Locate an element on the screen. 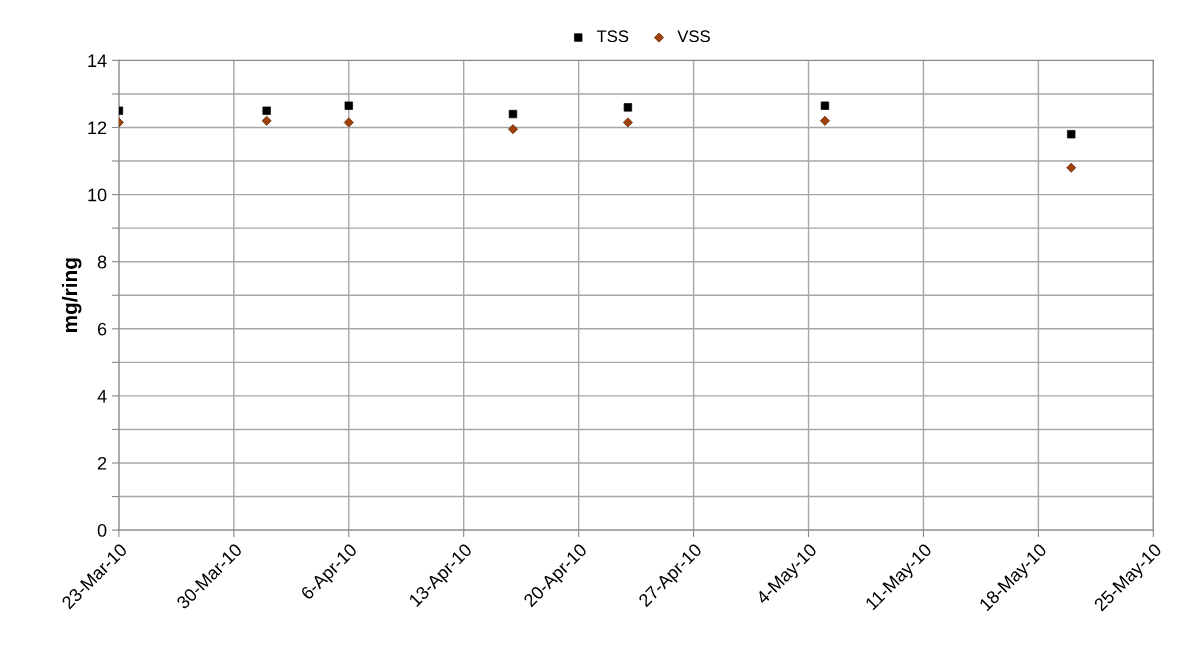 The width and height of the screenshot is (1189, 671). y-tick-label: 14 is located at coordinates (97, 60).